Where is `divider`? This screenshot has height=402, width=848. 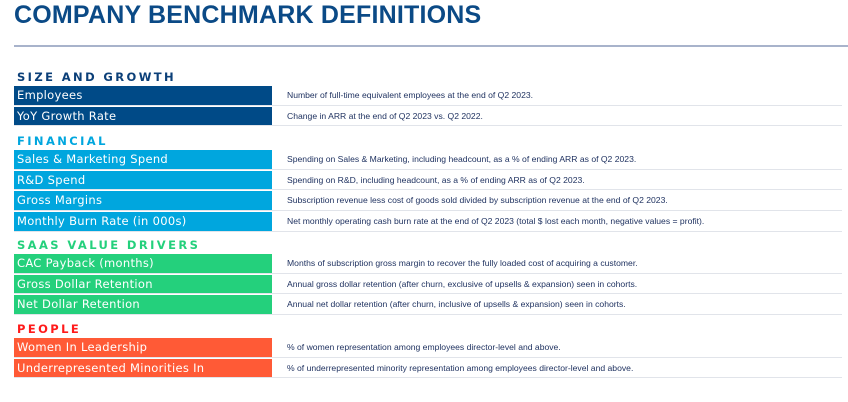
divider is located at coordinates (431, 46).